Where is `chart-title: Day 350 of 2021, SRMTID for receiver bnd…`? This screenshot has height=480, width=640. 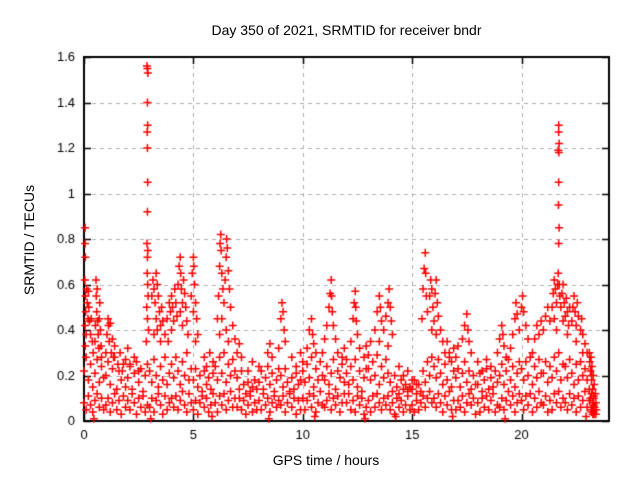
chart-title: Day 350 of 2021, SRMTID for receiver bnd… is located at coordinates (346, 30).